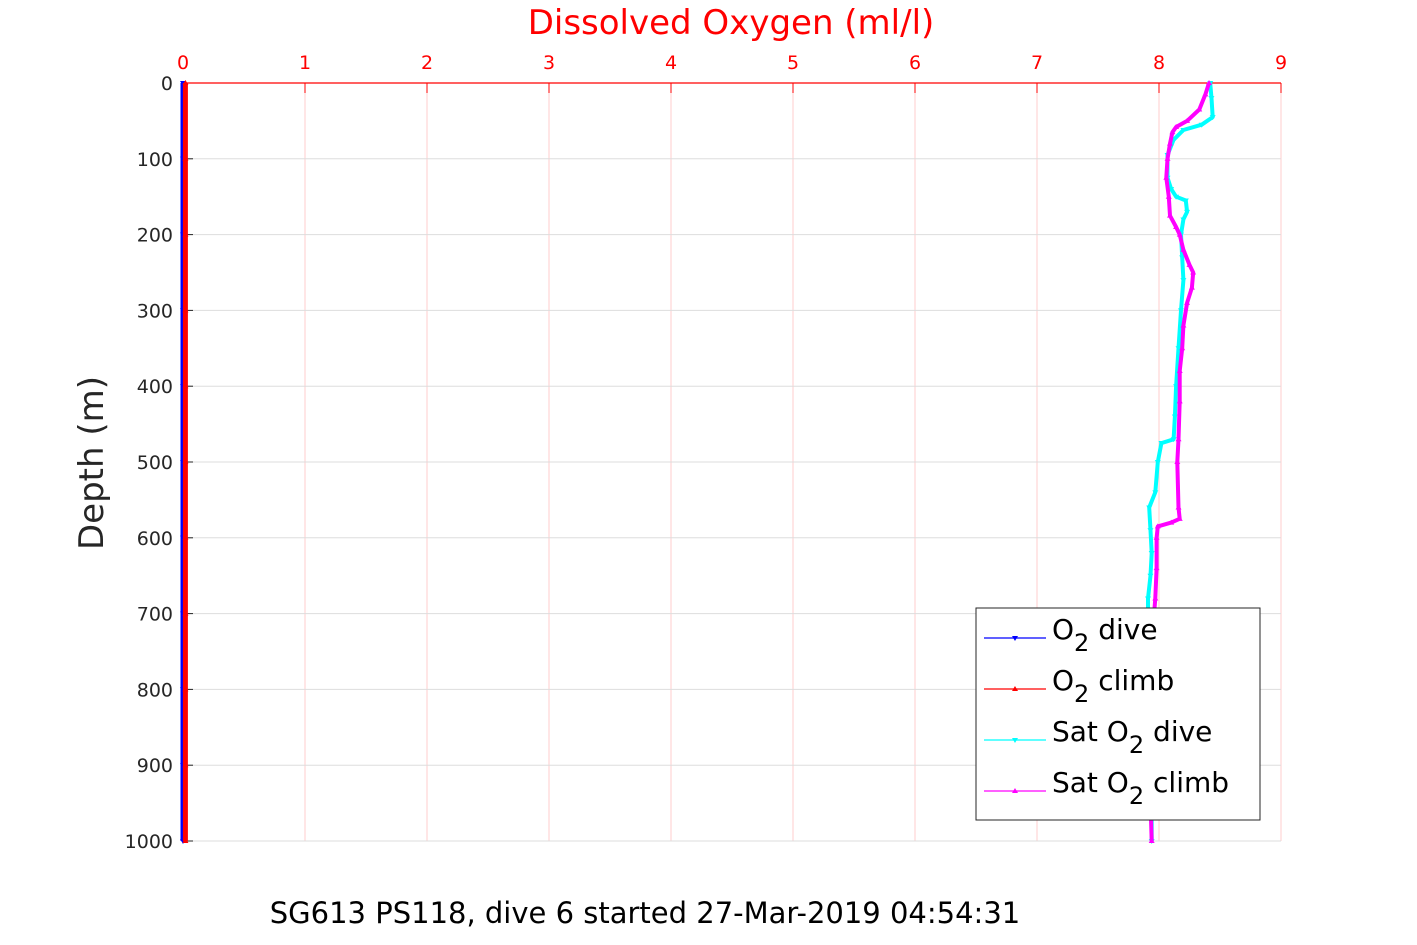 This screenshot has width=1417, height=945. I want to click on y-tick-label: 500, so click(155, 463).